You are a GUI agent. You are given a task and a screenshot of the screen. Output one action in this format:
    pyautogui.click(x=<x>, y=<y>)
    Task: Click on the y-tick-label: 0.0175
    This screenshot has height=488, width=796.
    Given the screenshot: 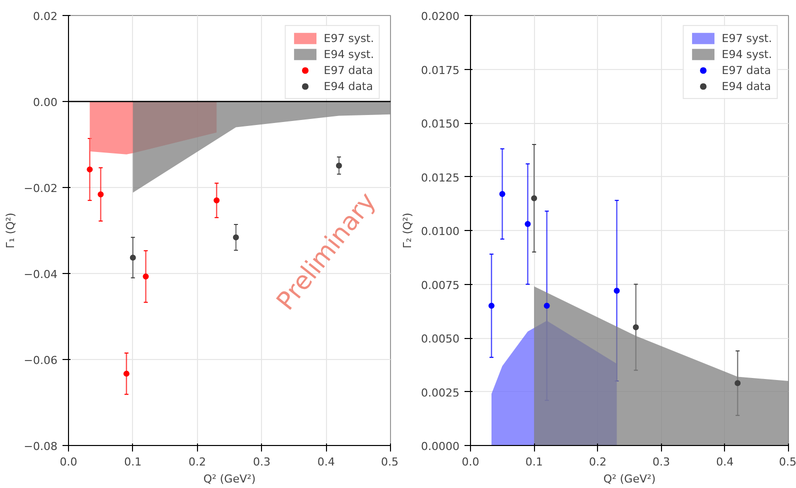 What is the action you would take?
    pyautogui.click(x=440, y=70)
    